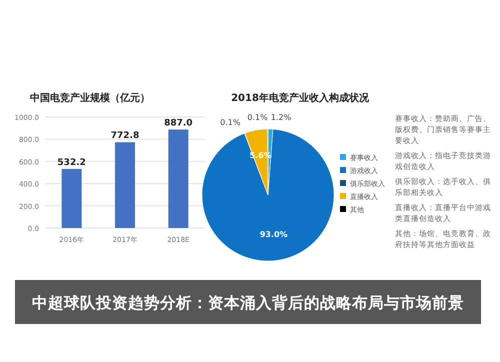 This screenshot has height=362, width=500. I want to click on chart-title: 中国电竞产业规模（亿元）, so click(90, 98).